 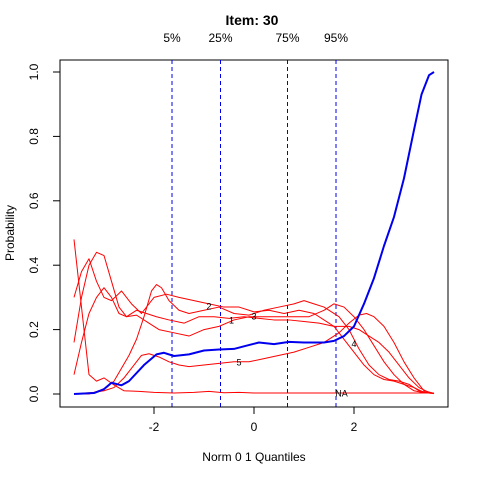 What do you see at coordinates (238, 362) in the screenshot?
I see `curve-label-4: 5` at bounding box center [238, 362].